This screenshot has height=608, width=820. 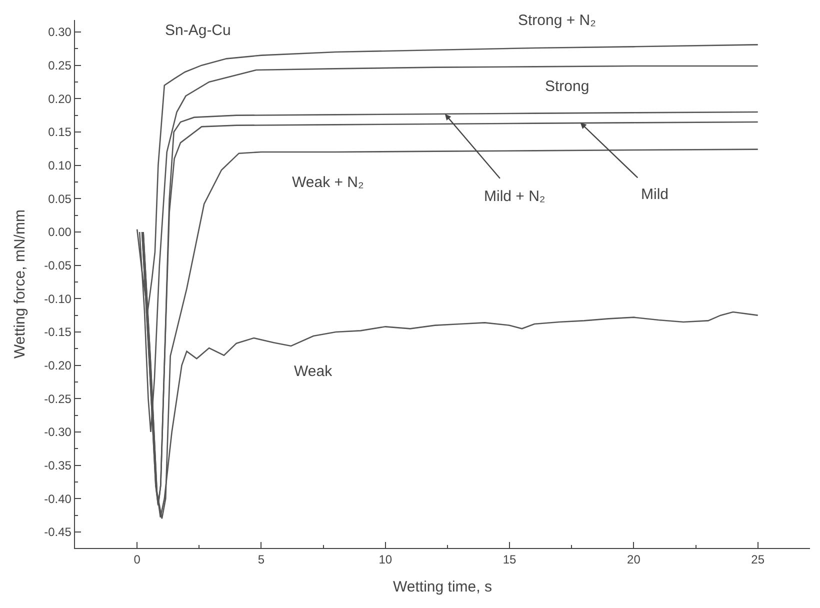 I want to click on y-tick-label: -0.35, so click(x=58, y=465).